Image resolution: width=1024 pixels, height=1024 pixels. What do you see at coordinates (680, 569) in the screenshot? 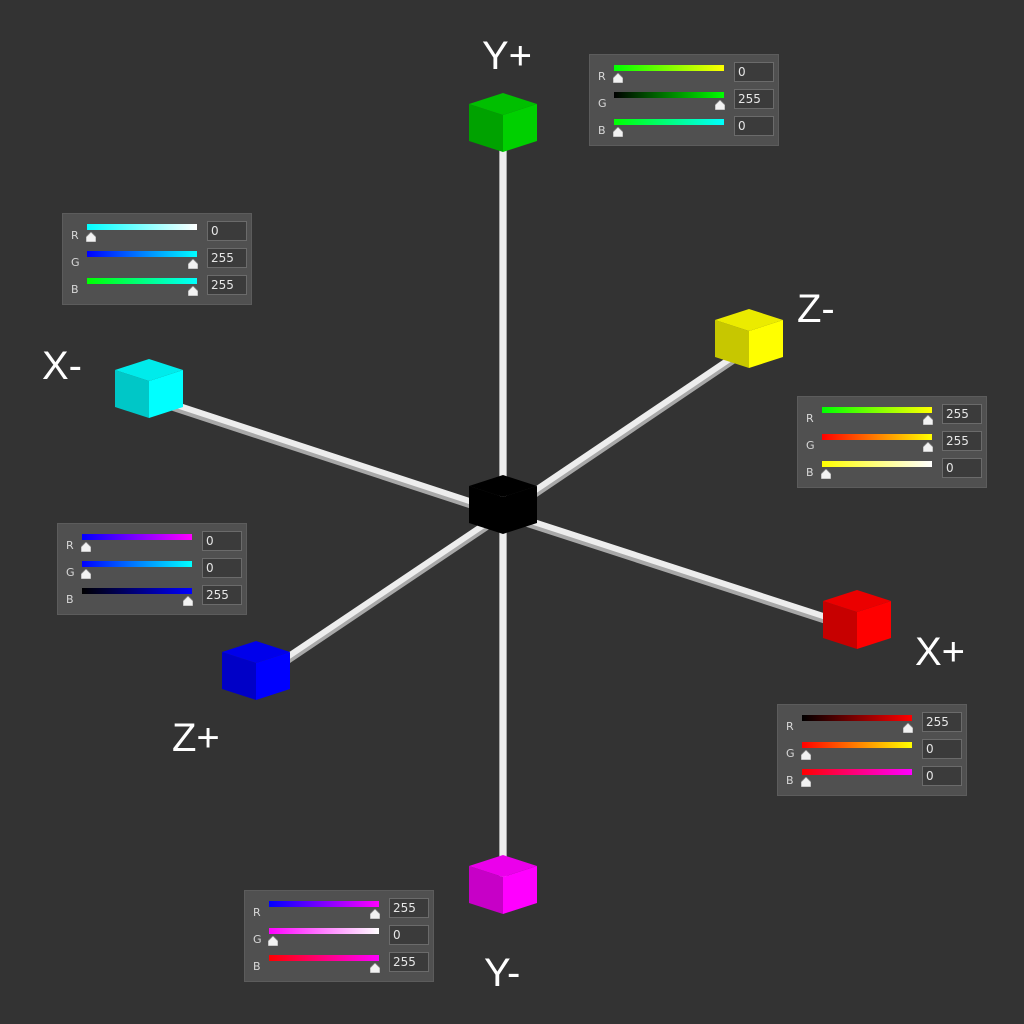
I see `axis-rod-x-plus` at bounding box center [680, 569].